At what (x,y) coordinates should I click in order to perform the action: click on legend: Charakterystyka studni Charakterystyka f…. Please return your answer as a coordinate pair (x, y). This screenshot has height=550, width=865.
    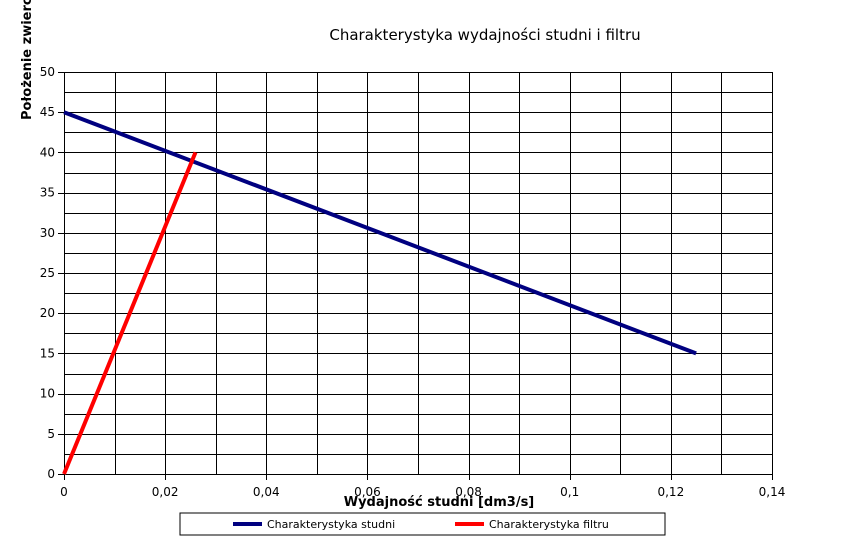
    Looking at the image, I should click on (422, 524).